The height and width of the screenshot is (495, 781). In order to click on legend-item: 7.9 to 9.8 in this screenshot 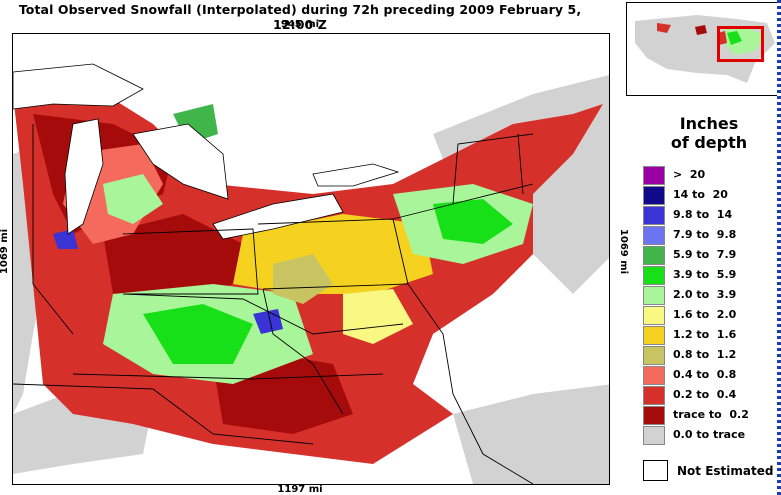, I will do `click(710, 236)`.